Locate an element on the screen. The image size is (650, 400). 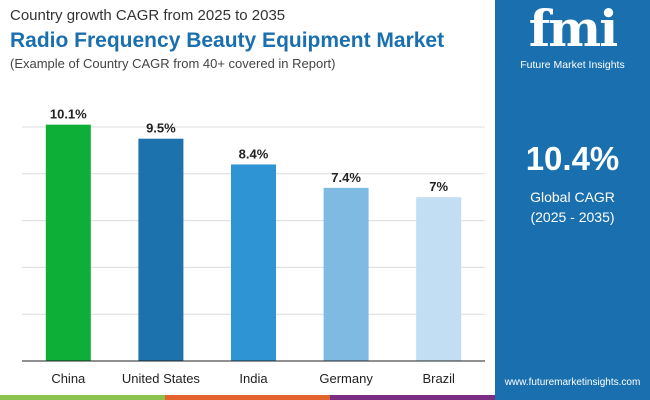
global-cagr-value: 10.4% is located at coordinates (572, 158).